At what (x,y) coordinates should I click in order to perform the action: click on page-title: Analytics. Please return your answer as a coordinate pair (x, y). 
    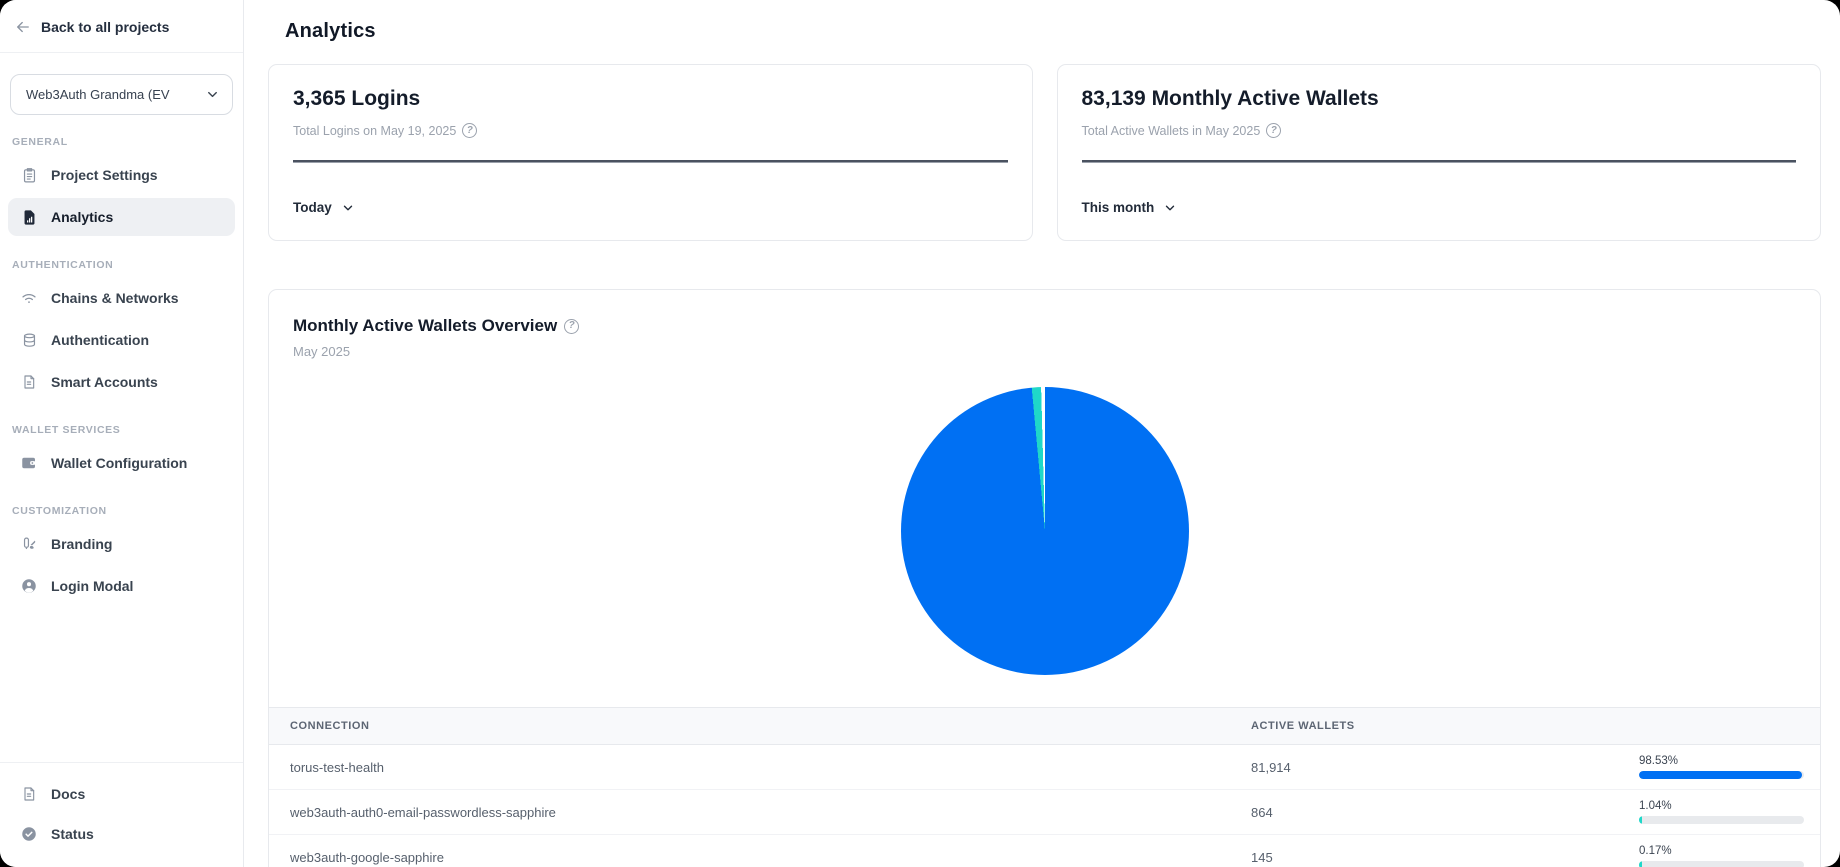
    Looking at the image, I should click on (330, 31).